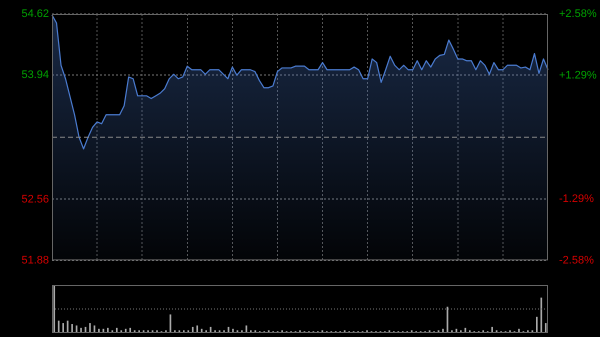 Image resolution: width=600 pixels, height=337 pixels. What do you see at coordinates (35, 260) in the screenshot?
I see `y-tick-label: 51.88` at bounding box center [35, 260].